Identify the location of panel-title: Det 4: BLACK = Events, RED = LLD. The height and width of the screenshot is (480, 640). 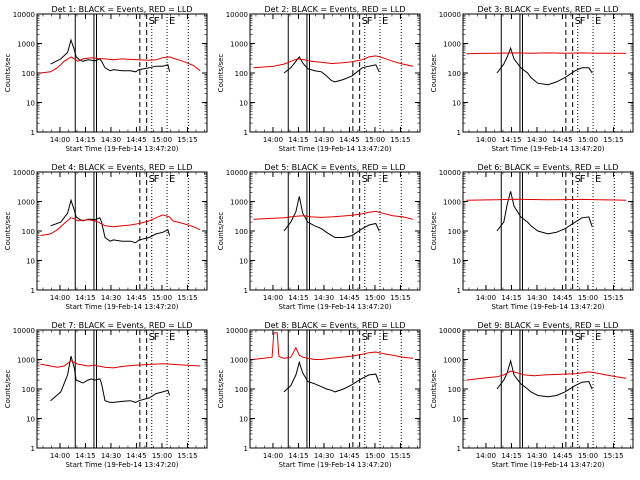
(122, 167).